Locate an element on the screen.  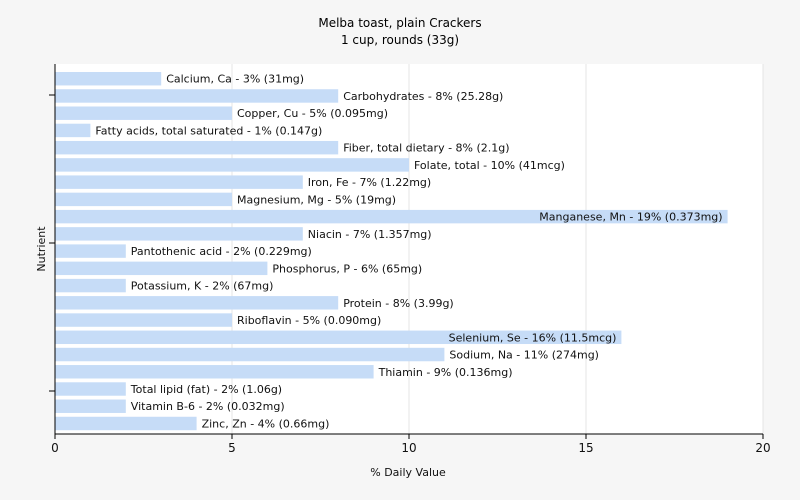
chart-title: Melba toast, plain Crackers is located at coordinates (399, 23).